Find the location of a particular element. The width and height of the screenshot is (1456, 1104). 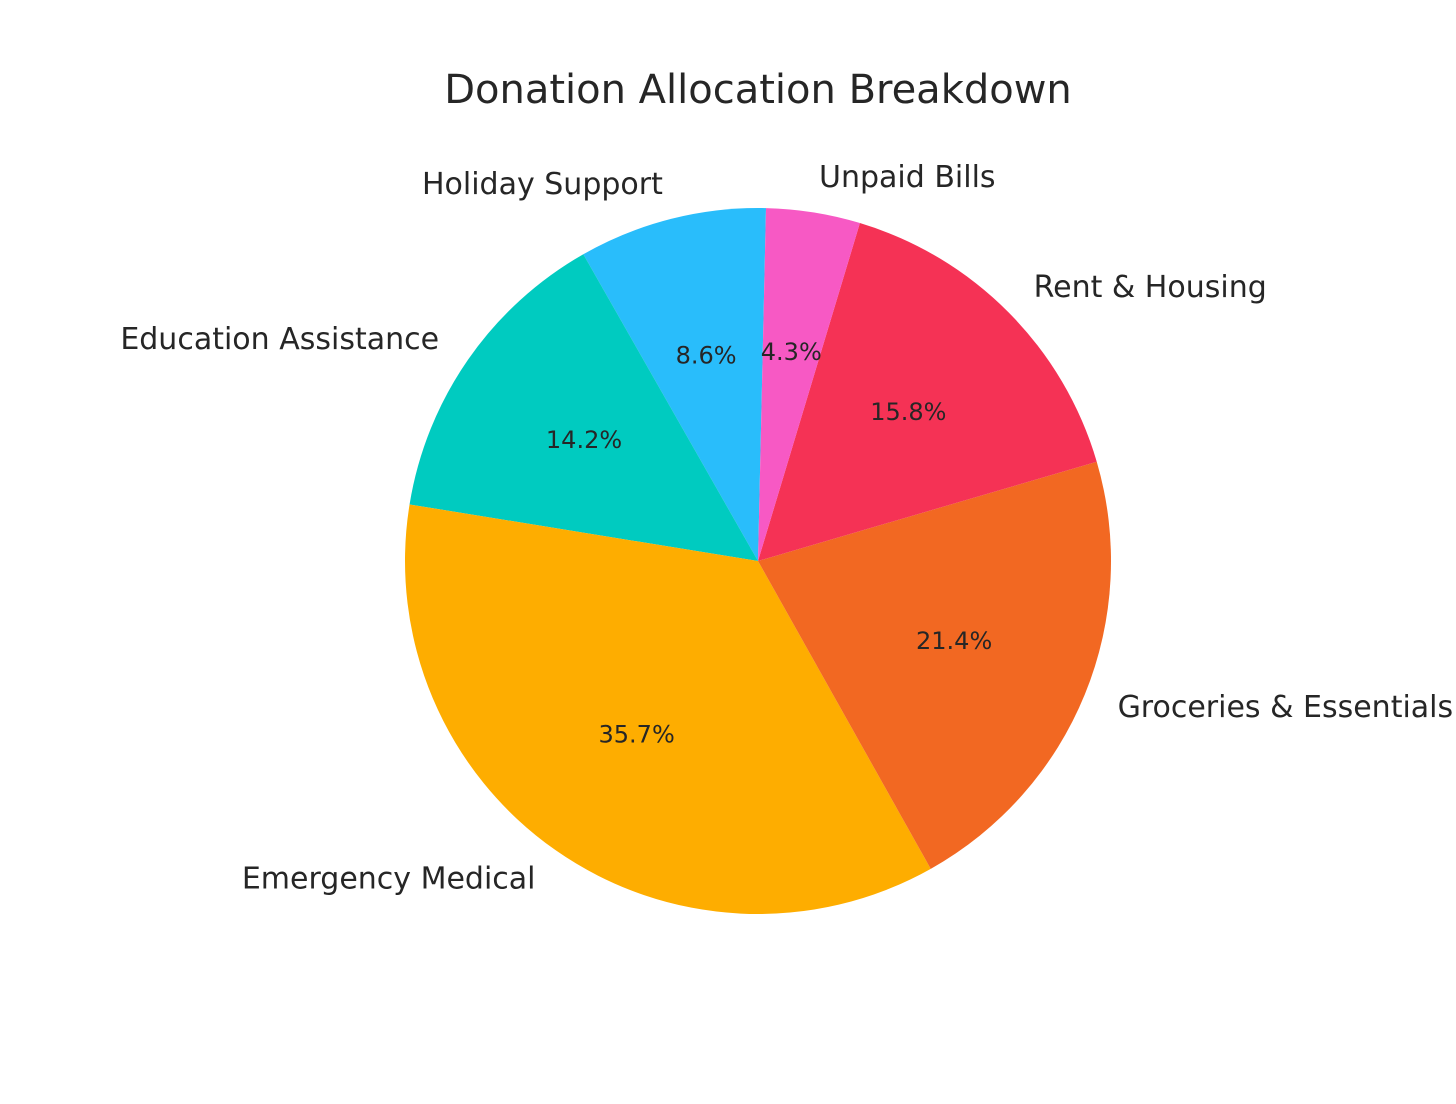

pct-label-holiday-support: 8.6% is located at coordinates (706, 356).